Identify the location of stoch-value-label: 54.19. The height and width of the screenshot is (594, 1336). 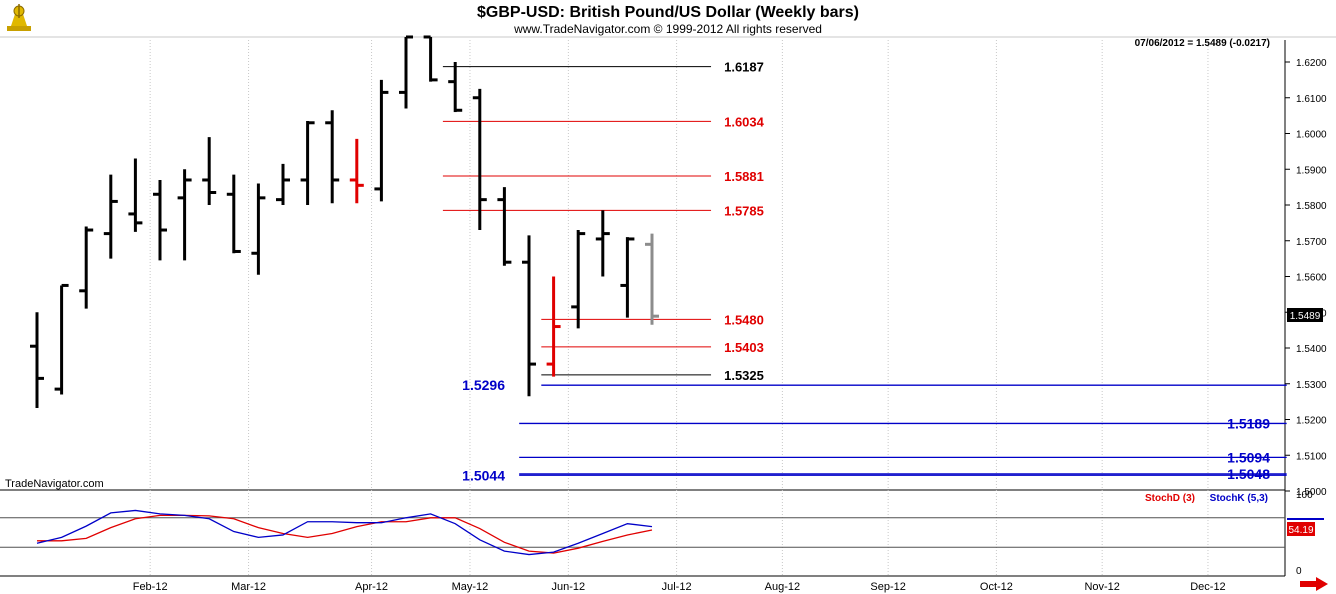
(1300, 530).